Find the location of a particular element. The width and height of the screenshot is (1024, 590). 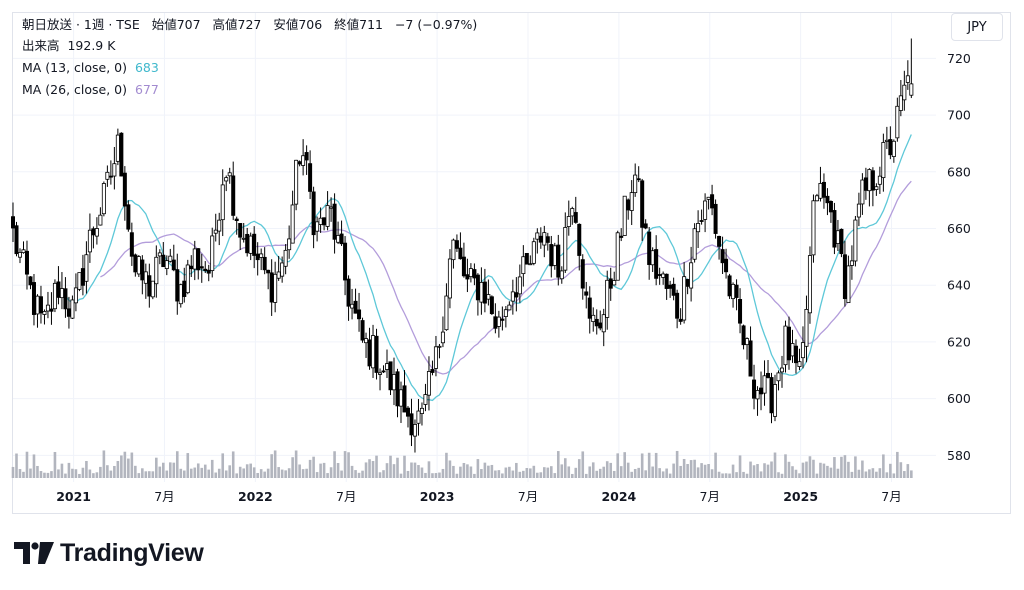

volume-value: 192.9 K is located at coordinates (91, 45).